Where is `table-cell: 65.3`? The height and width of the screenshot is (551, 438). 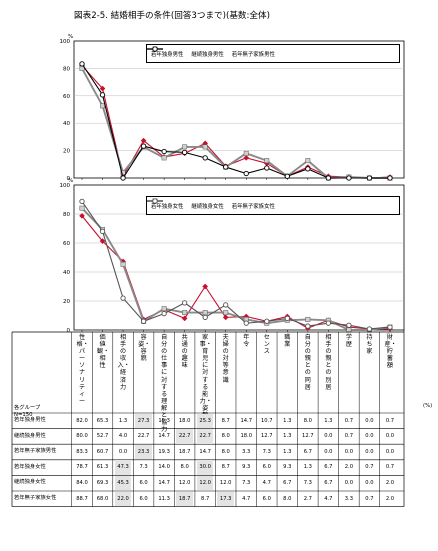
table-cell: 65.3 is located at coordinates (102, 420).